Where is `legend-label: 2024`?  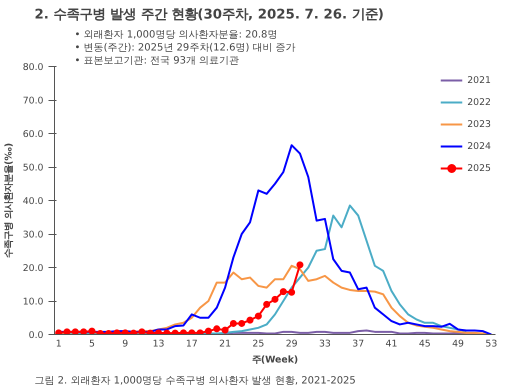
legend-label: 2024 is located at coordinates (479, 146).